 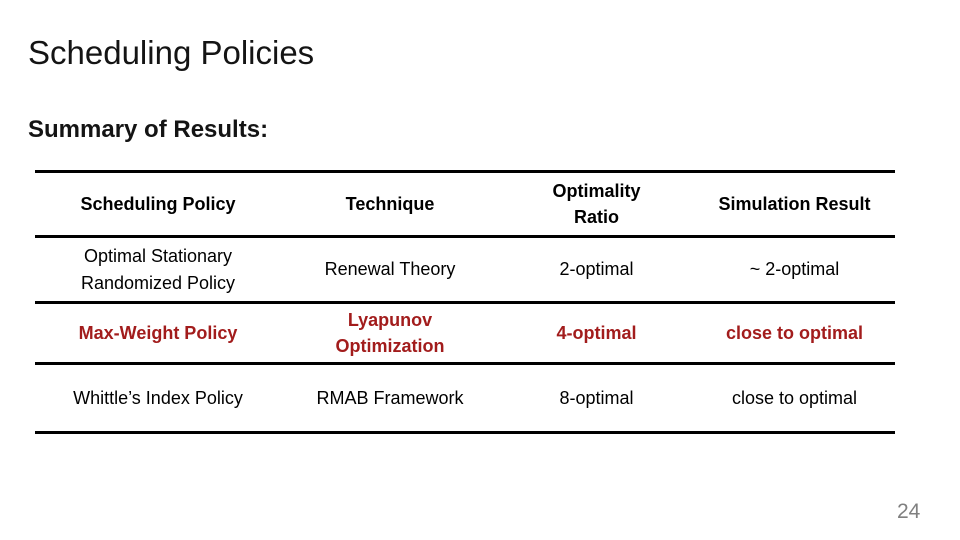 I want to click on column-header-optimality-ratio: Optimality Ratio, so click(x=596, y=203).